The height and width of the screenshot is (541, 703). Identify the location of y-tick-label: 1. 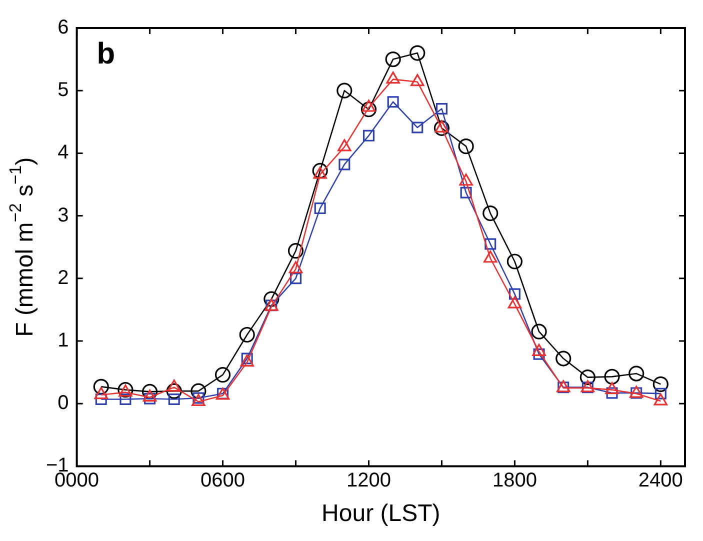
(63, 341).